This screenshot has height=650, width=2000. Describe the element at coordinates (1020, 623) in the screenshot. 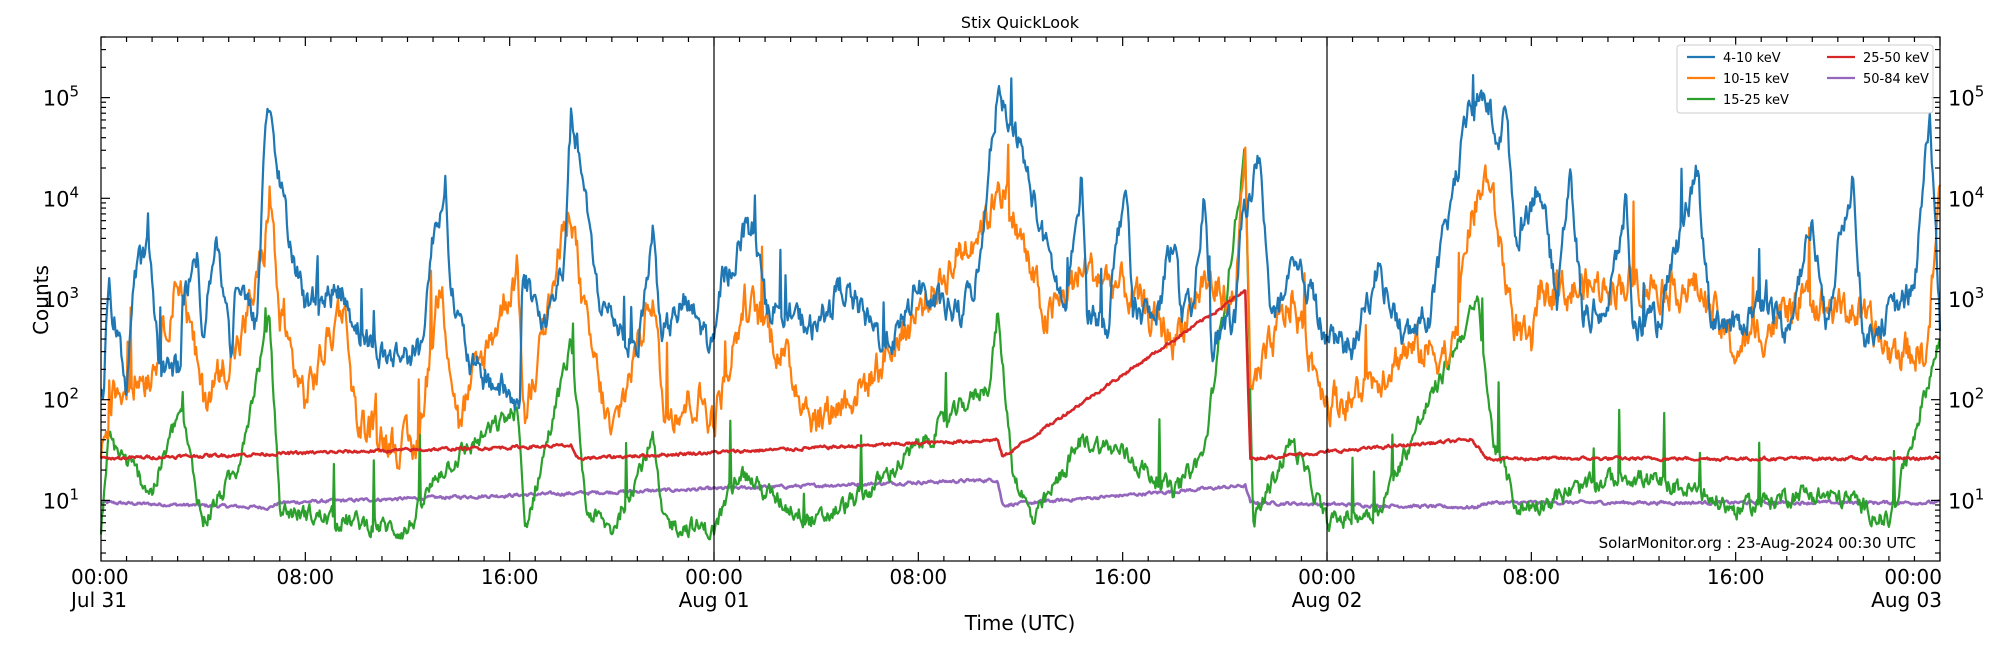

I see `x-axis-label: Time (UTC)` at that location.